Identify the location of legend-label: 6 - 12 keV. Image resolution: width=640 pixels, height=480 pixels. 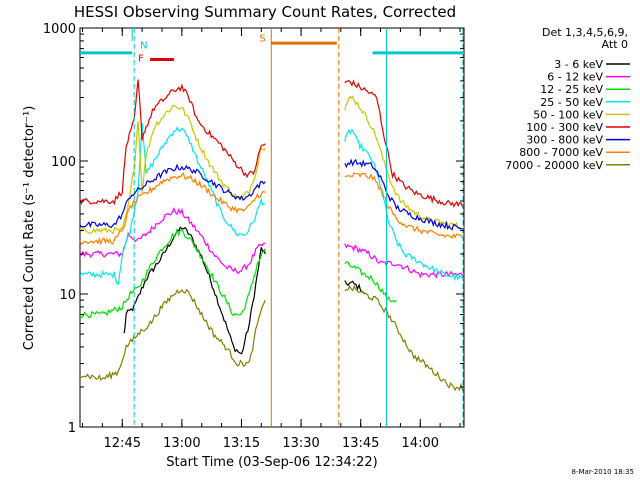
(575, 77).